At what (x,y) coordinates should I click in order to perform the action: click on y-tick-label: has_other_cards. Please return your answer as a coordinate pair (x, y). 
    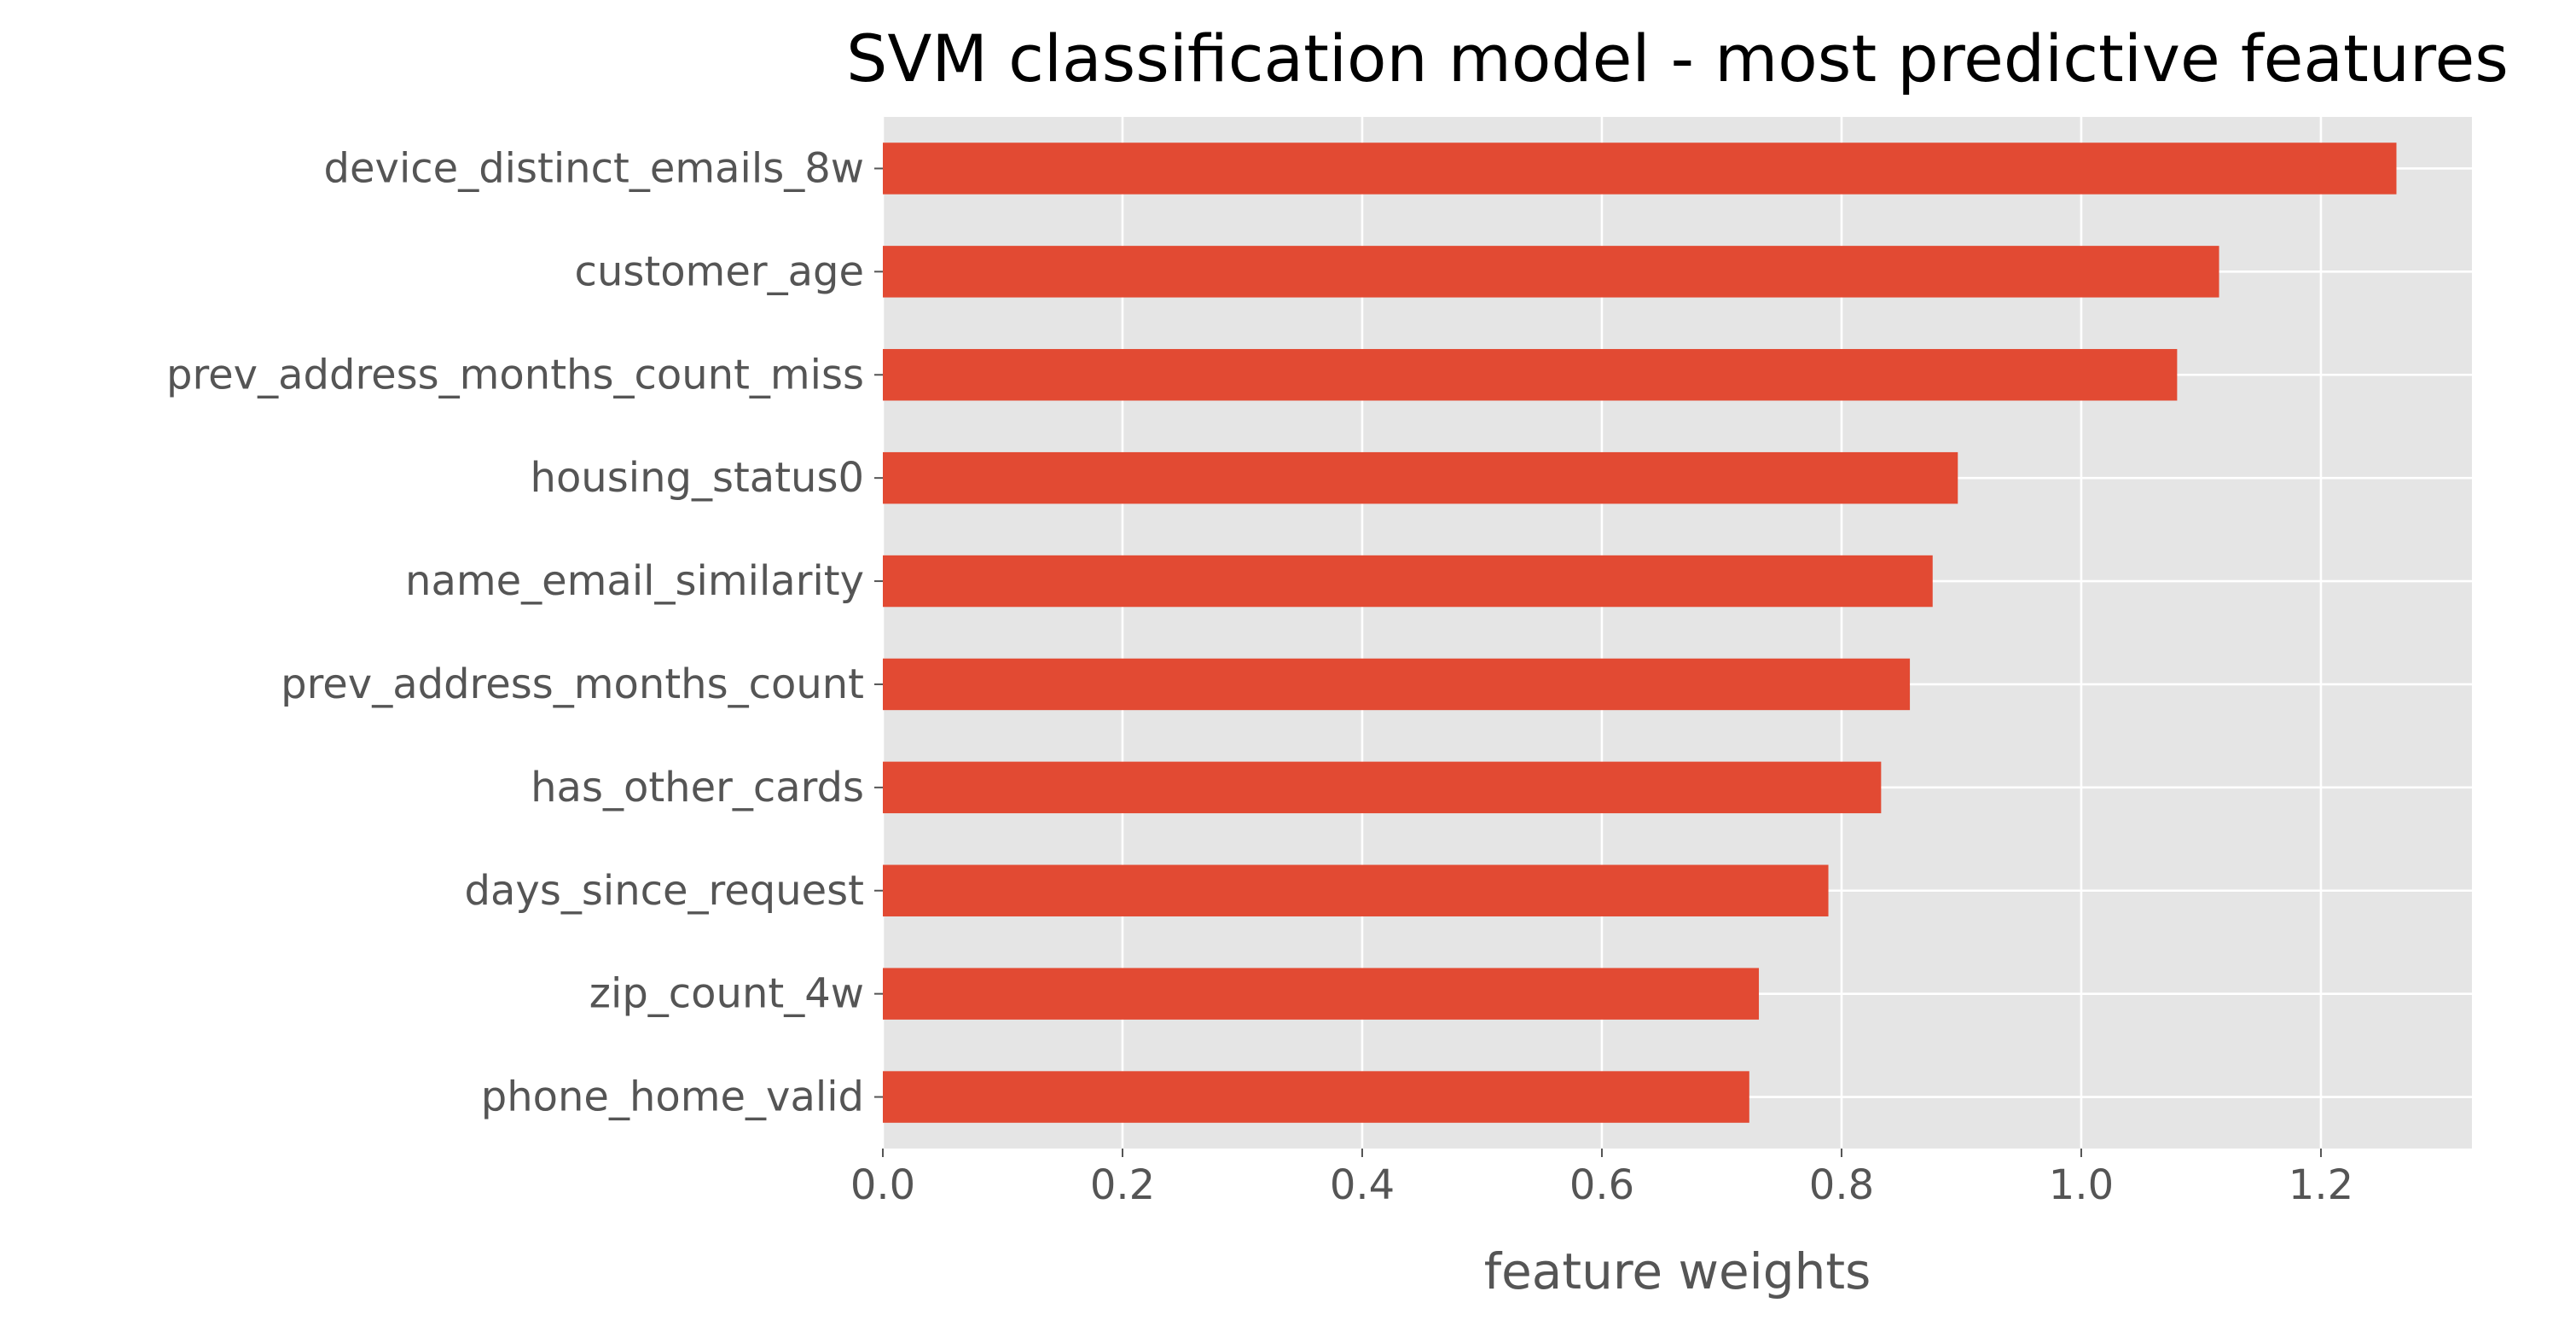
    Looking at the image, I should click on (697, 787).